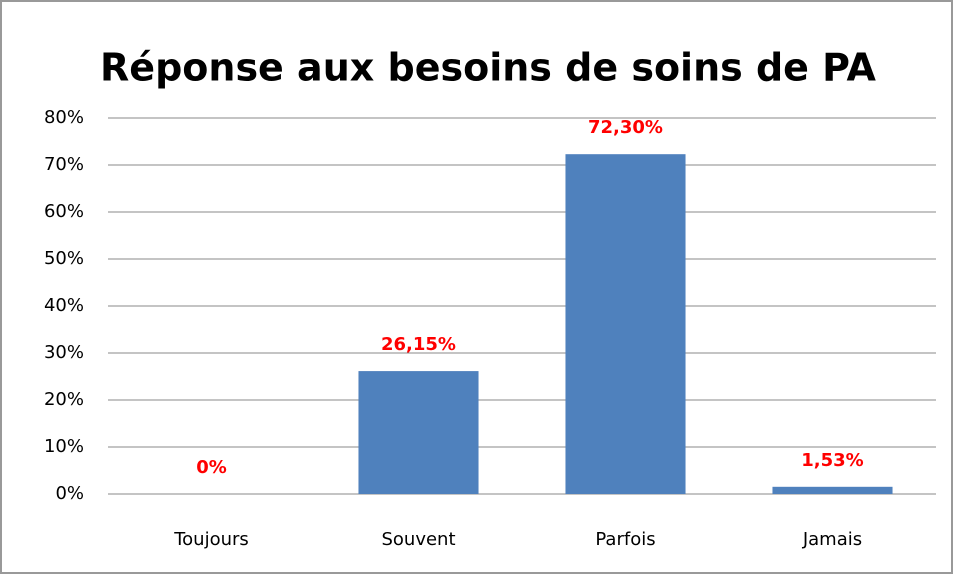 This screenshot has width=953, height=574. Describe the element at coordinates (64, 352) in the screenshot. I see `y-tick-label: 30%` at that location.